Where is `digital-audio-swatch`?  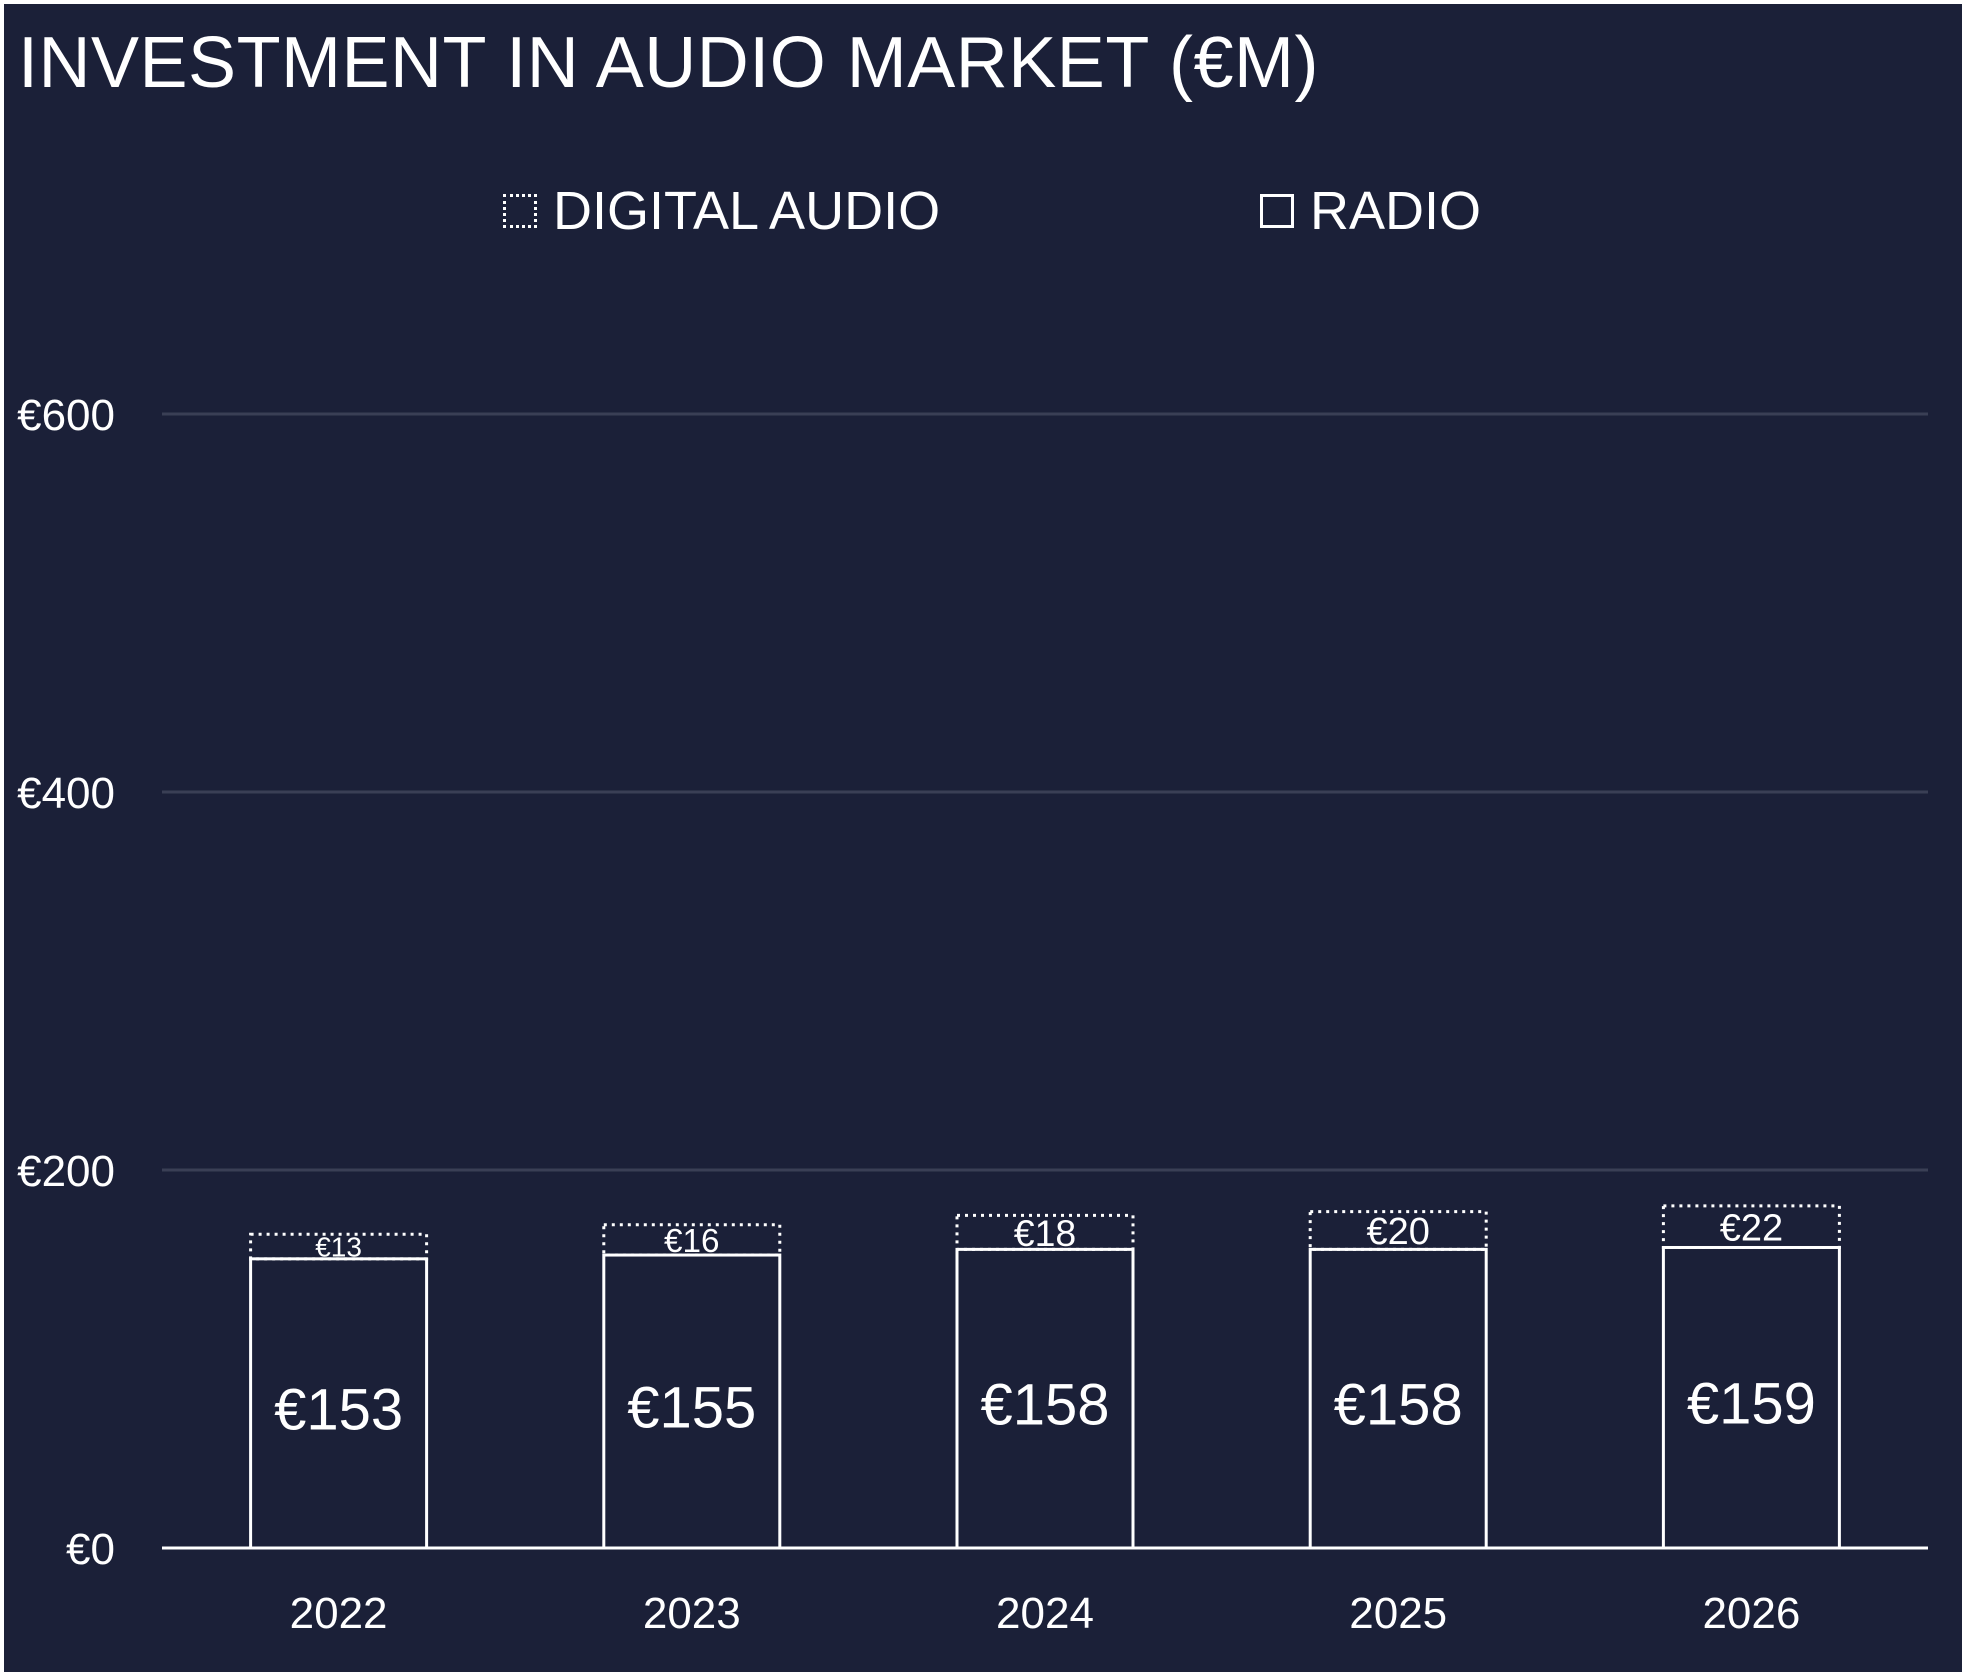 digital-audio-swatch is located at coordinates (520, 211).